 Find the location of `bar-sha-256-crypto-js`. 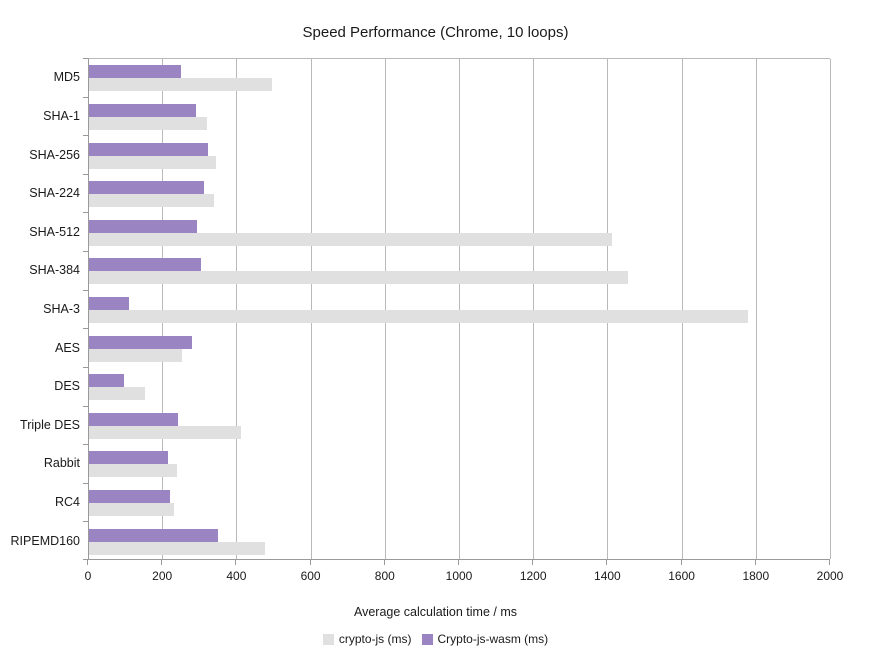

bar-sha-256-crypto-js is located at coordinates (153, 162).